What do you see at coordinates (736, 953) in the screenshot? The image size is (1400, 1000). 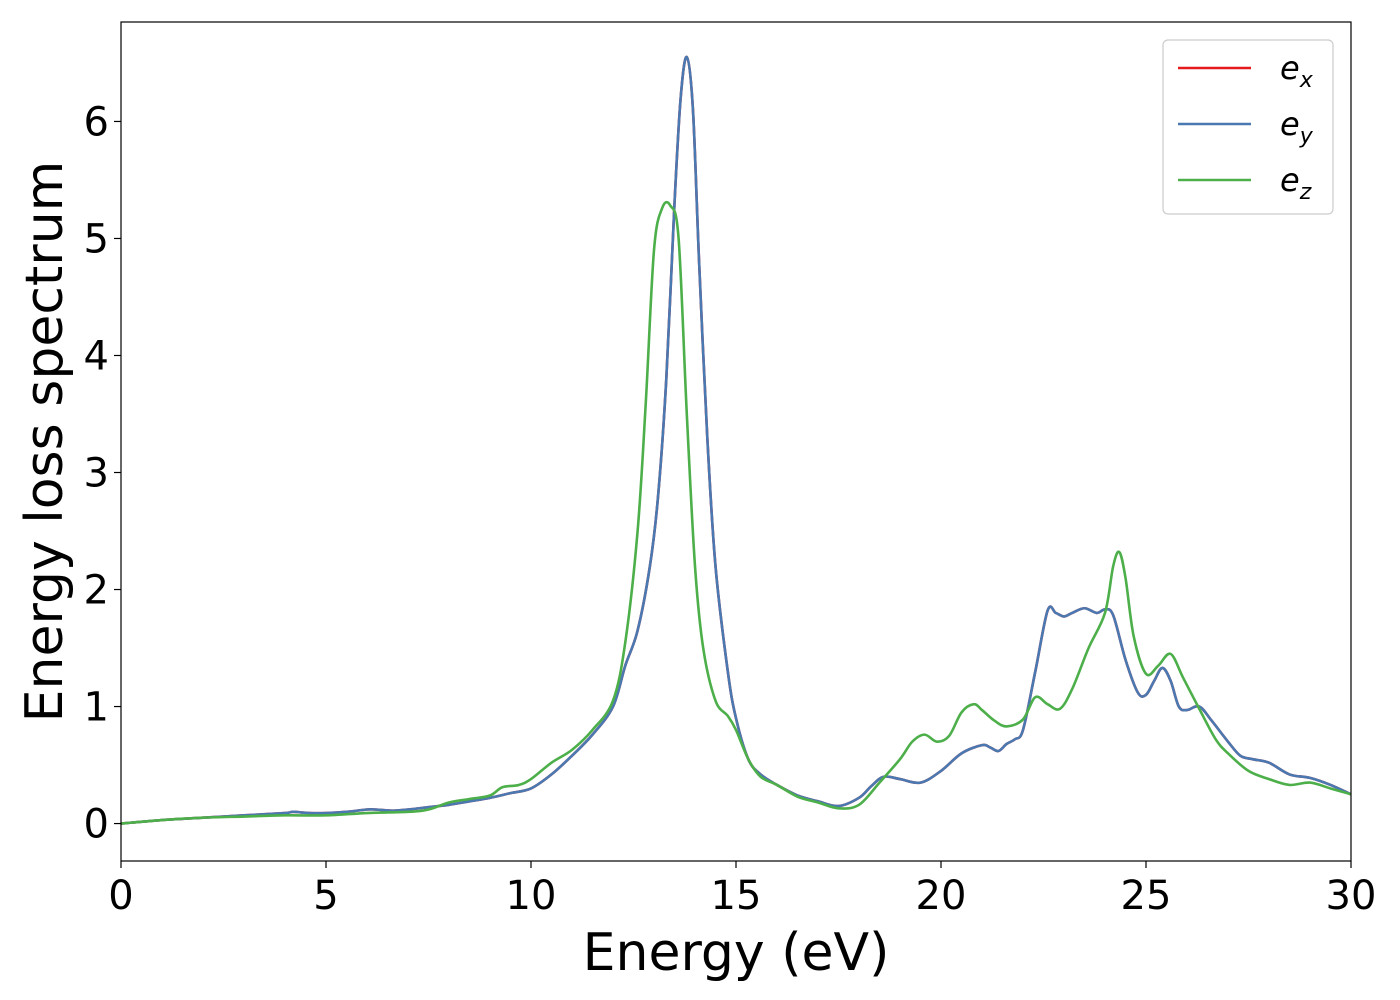 I see `x-axis-title: Energy (eV)` at bounding box center [736, 953].